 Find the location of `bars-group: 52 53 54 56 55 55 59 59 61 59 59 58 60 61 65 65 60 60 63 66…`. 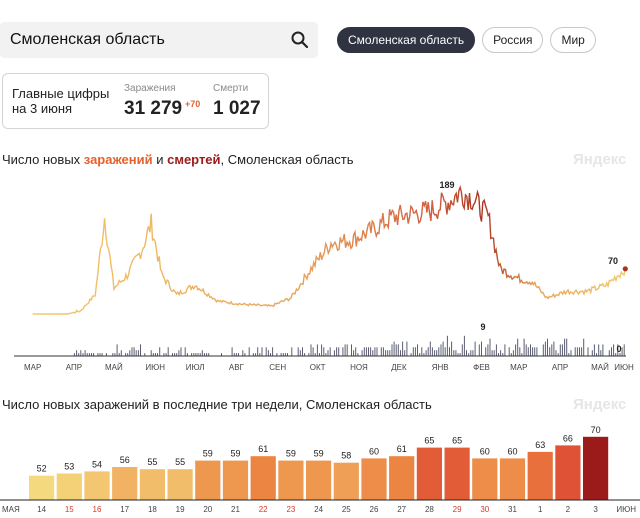

bars-group: 52 53 54 56 55 55 59 59 61 59 59 58 60 61 65 65 60 60 63 66… is located at coordinates (319, 462).